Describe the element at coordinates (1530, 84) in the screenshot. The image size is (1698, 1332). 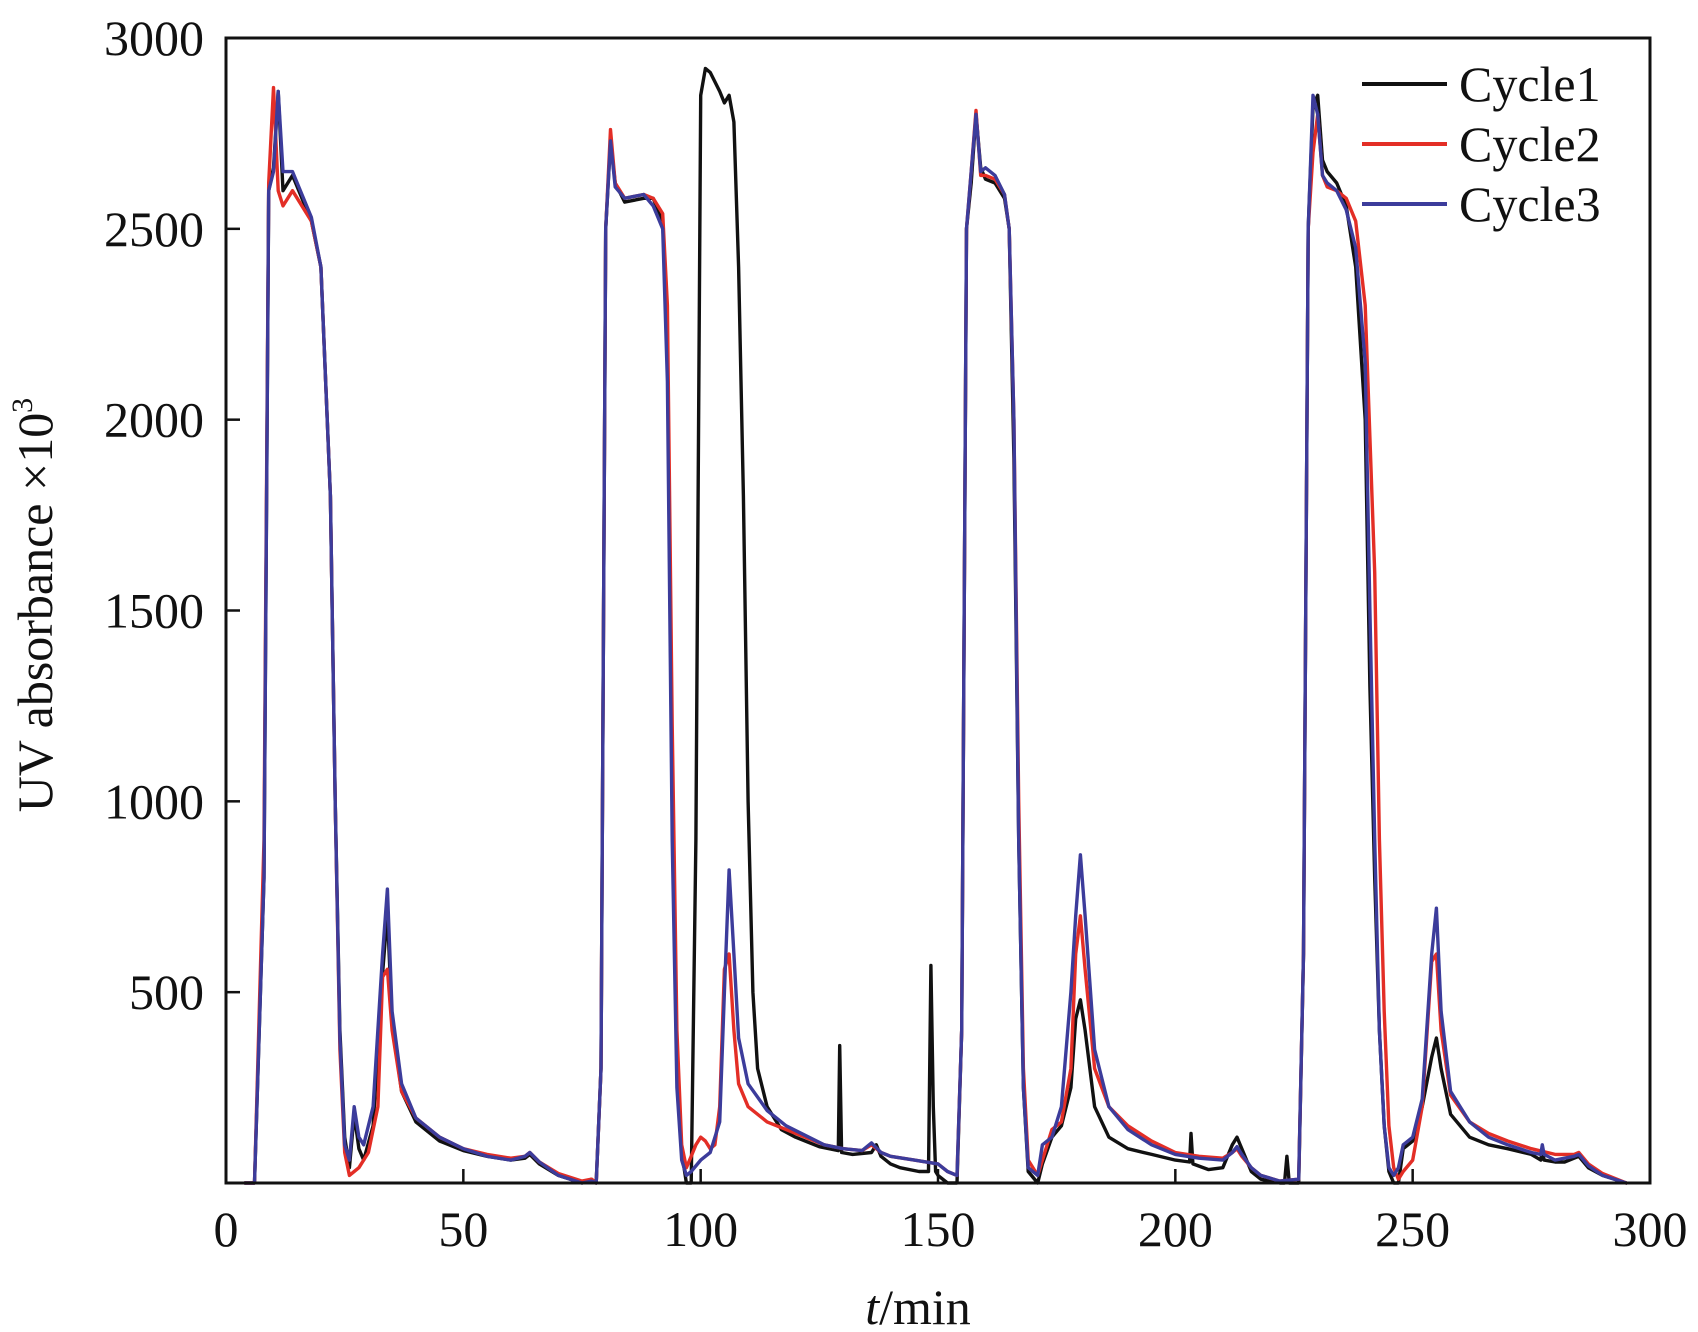
I see `legend-label-cycle1: Cycle1` at that location.